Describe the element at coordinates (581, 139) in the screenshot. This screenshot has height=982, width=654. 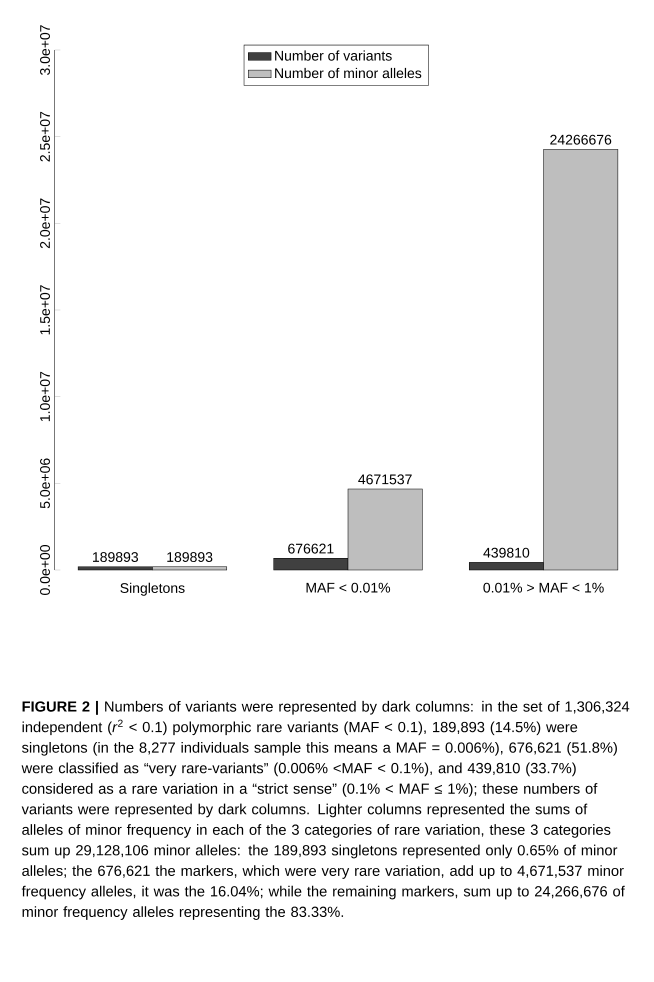
I see `data-label: 24266676` at that location.